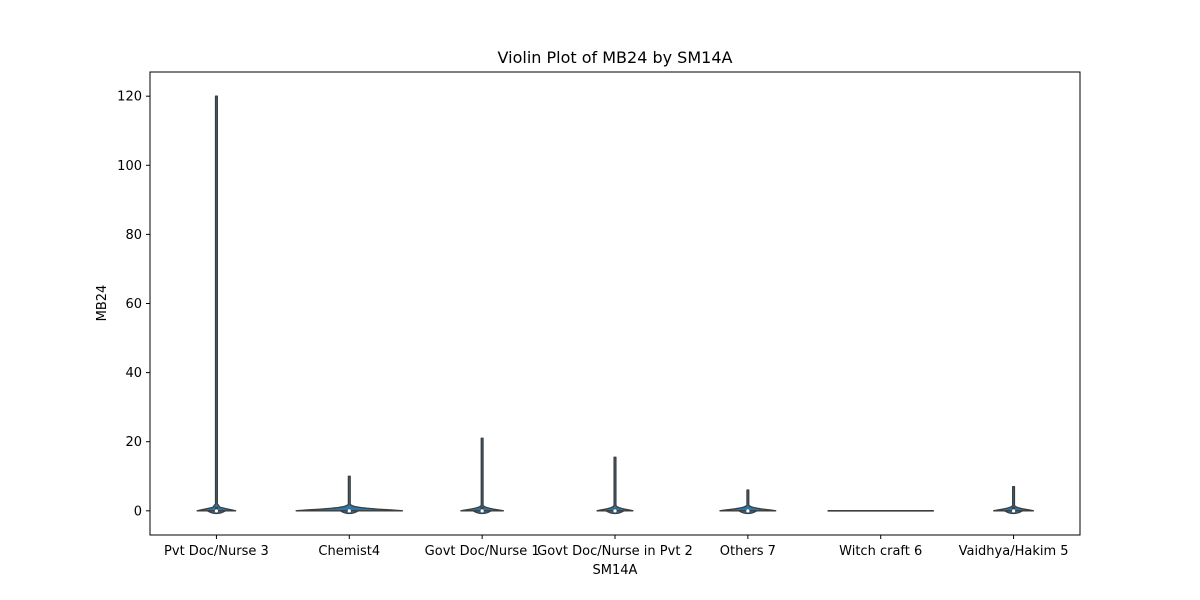 The image size is (1200, 600). I want to click on y-axis: 0 20 40 60 80 100 120, so click(133, 304).